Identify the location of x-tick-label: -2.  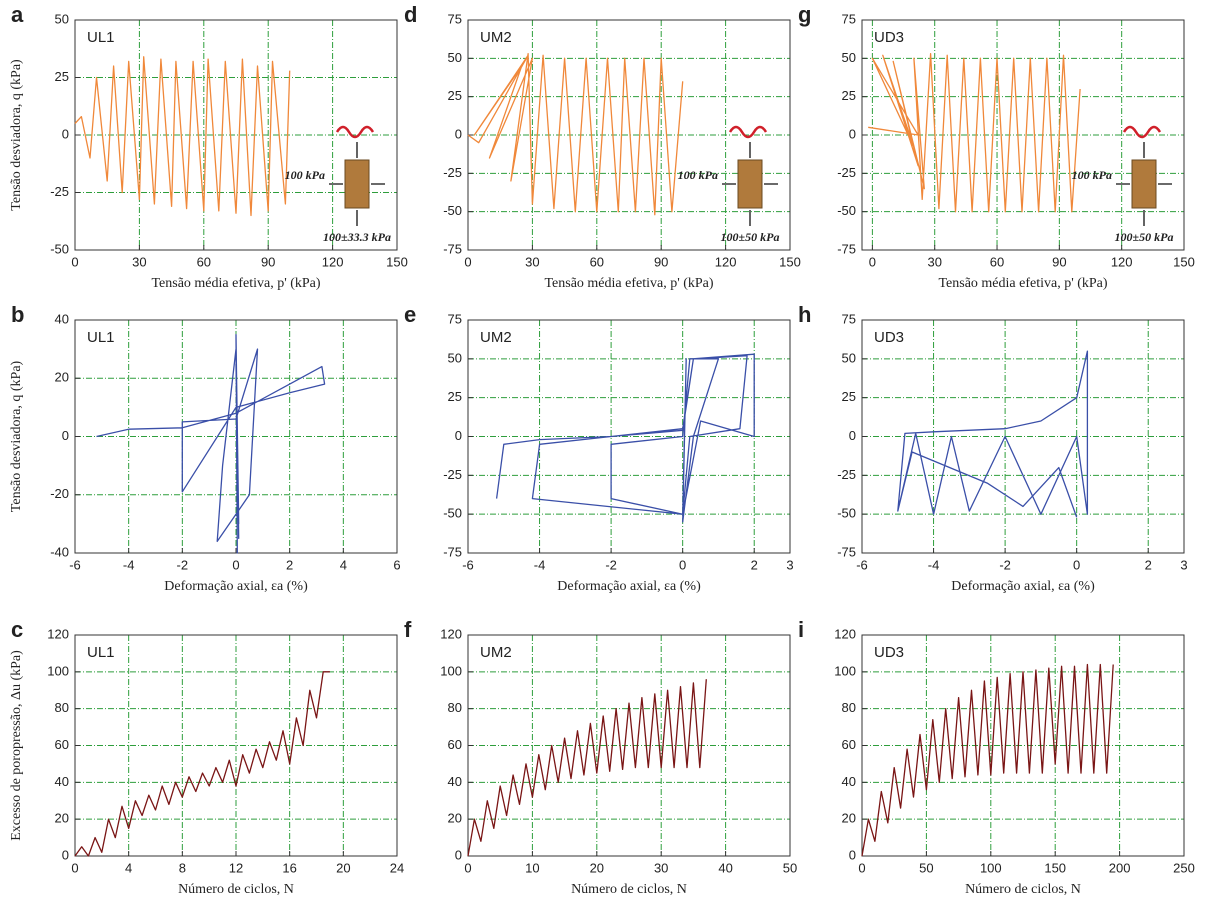
(1005, 564).